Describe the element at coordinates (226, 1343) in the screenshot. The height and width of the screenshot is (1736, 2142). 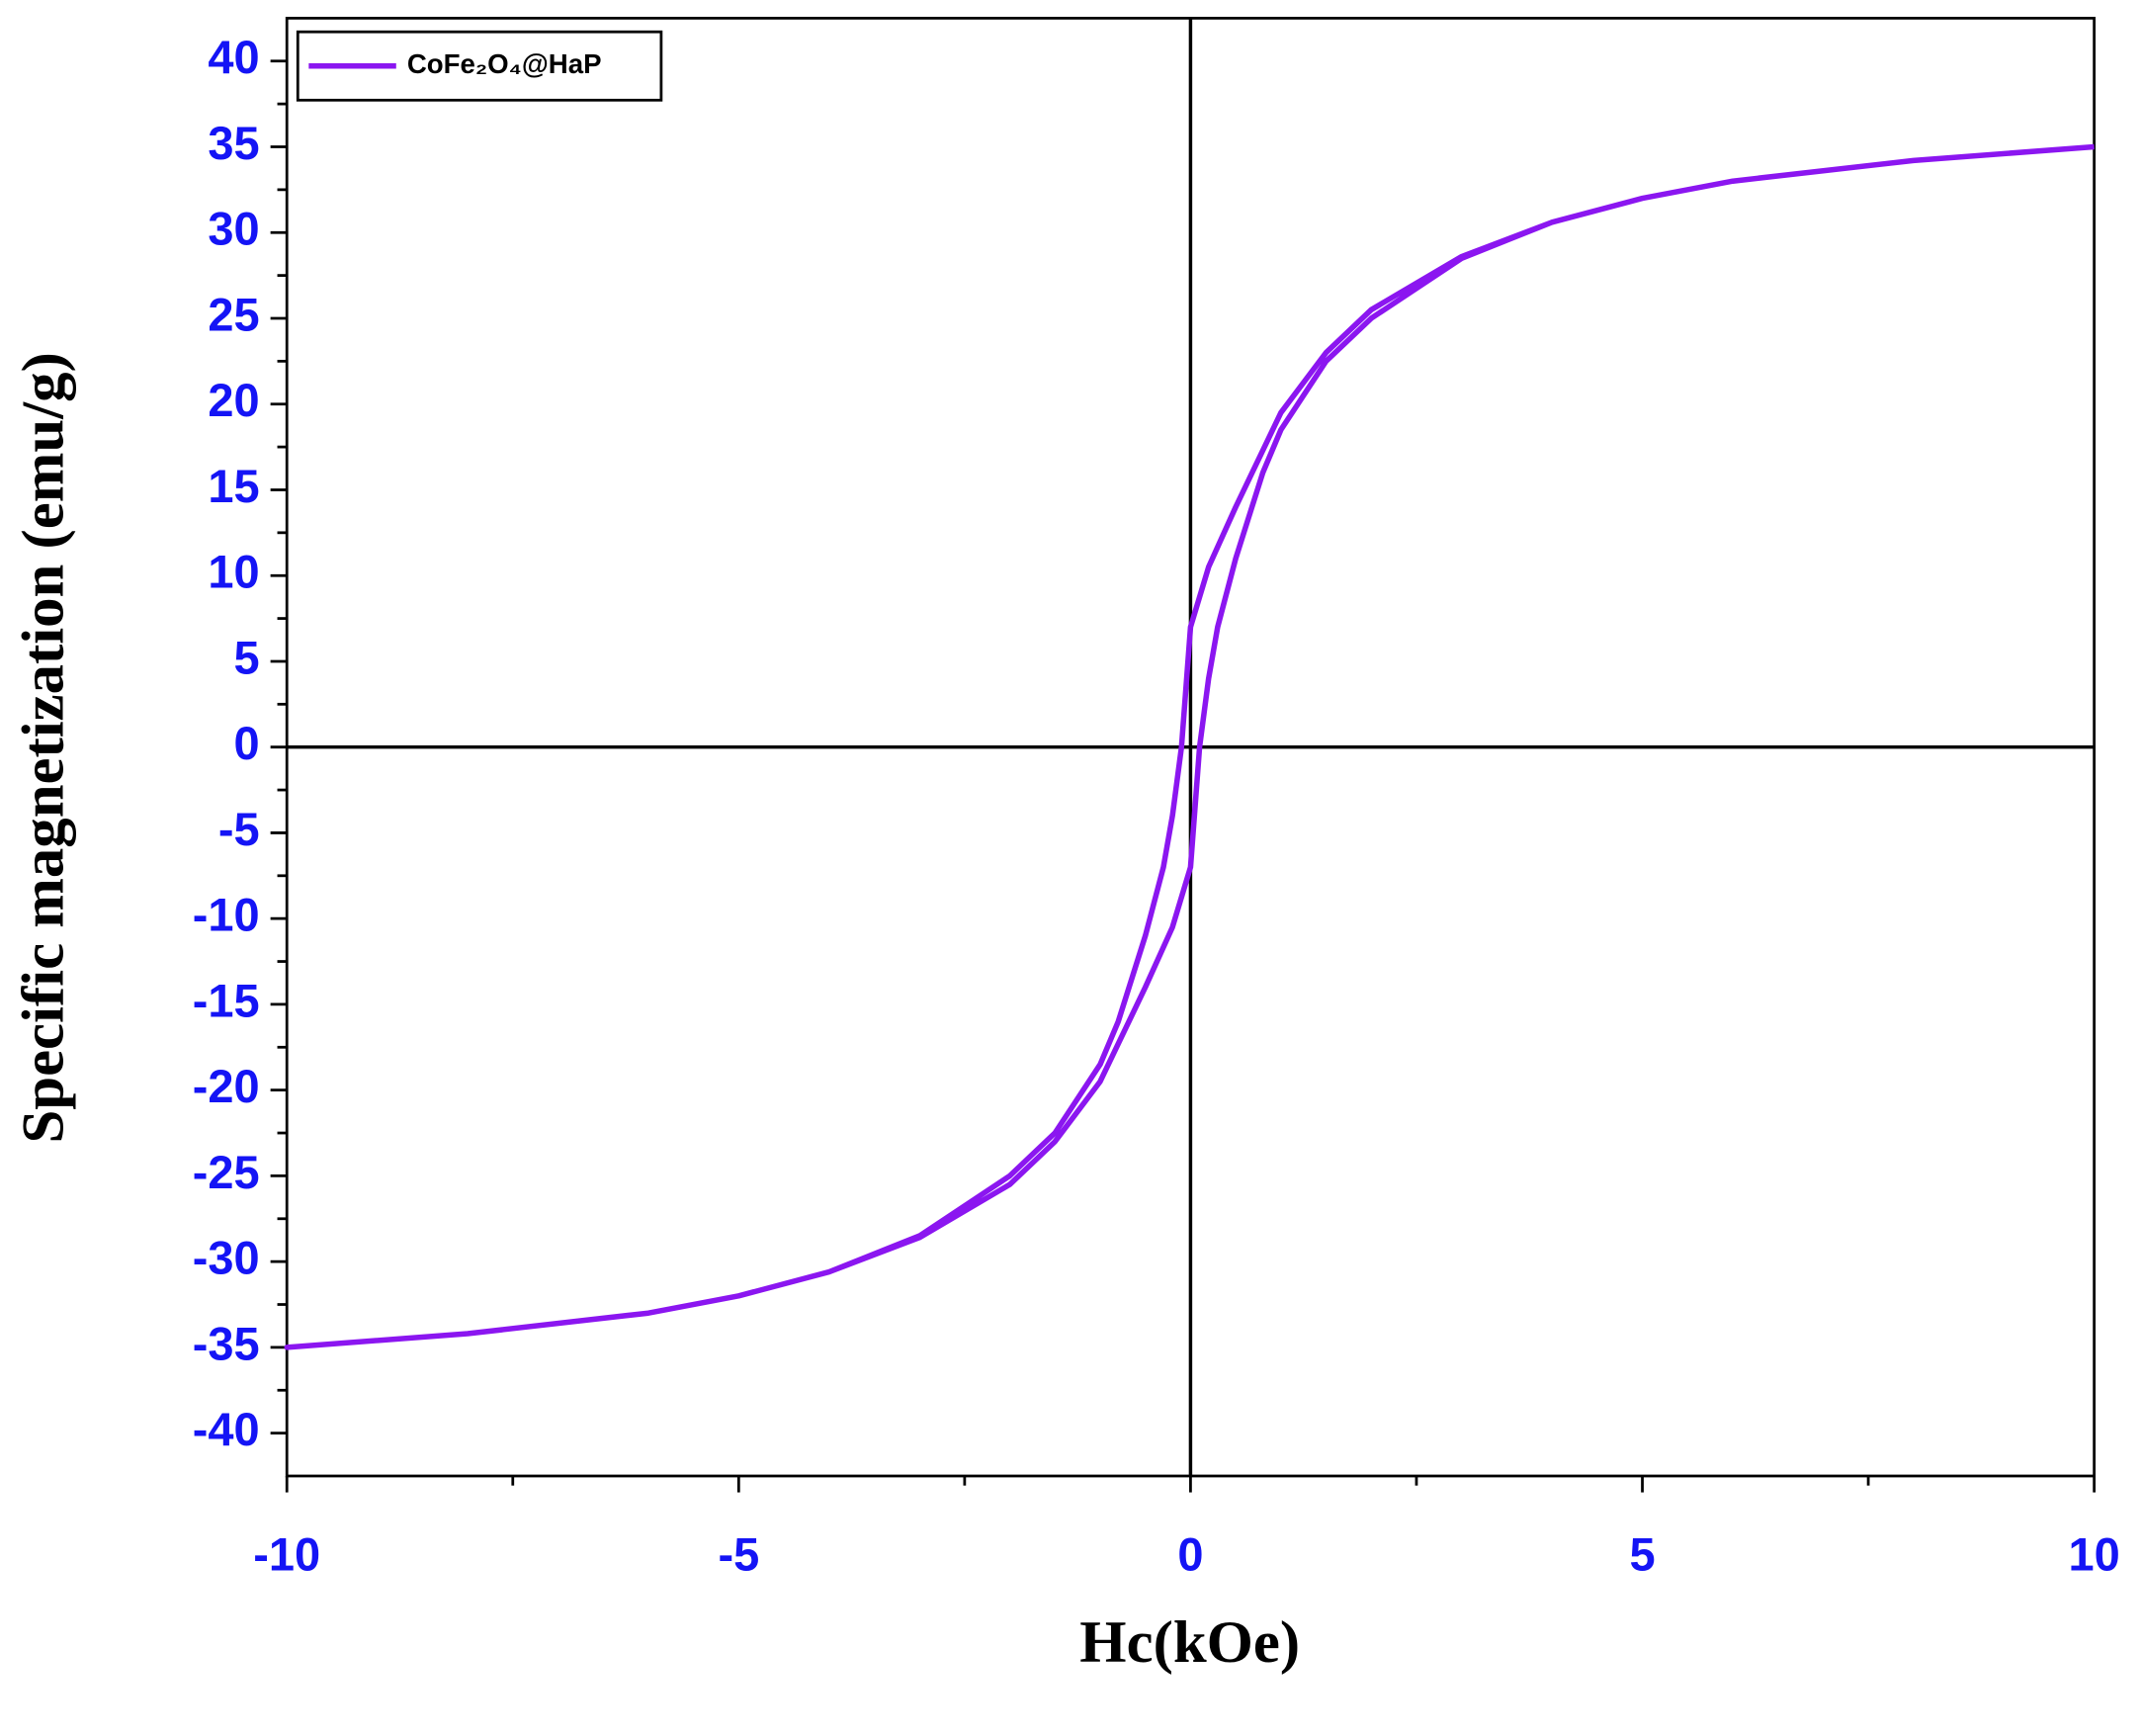
I see `y-tick-label: -35` at that location.